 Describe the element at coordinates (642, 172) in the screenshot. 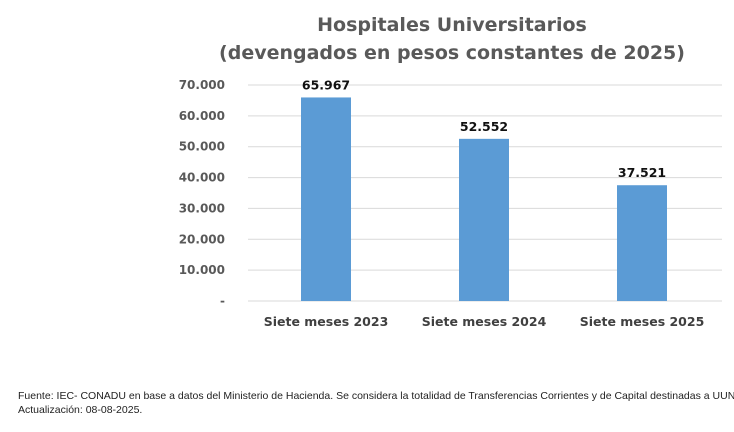

I see `data-label: 37.521` at that location.